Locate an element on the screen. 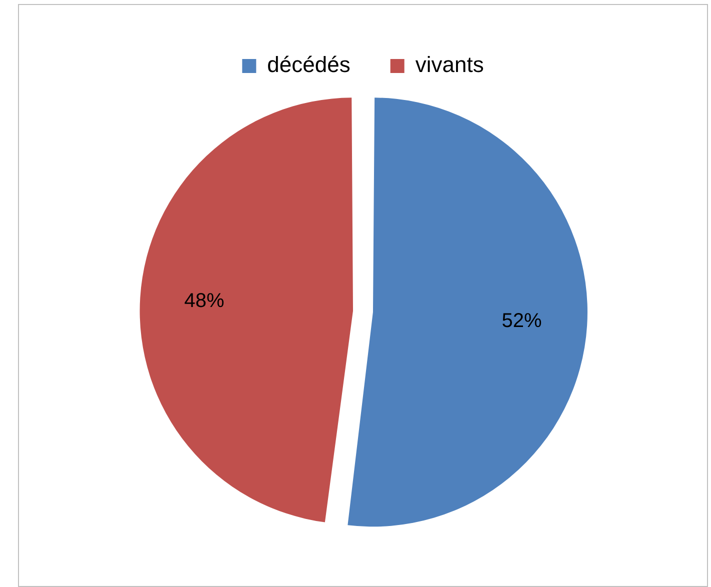 The image size is (711, 587). data-label: 52% is located at coordinates (522, 321).